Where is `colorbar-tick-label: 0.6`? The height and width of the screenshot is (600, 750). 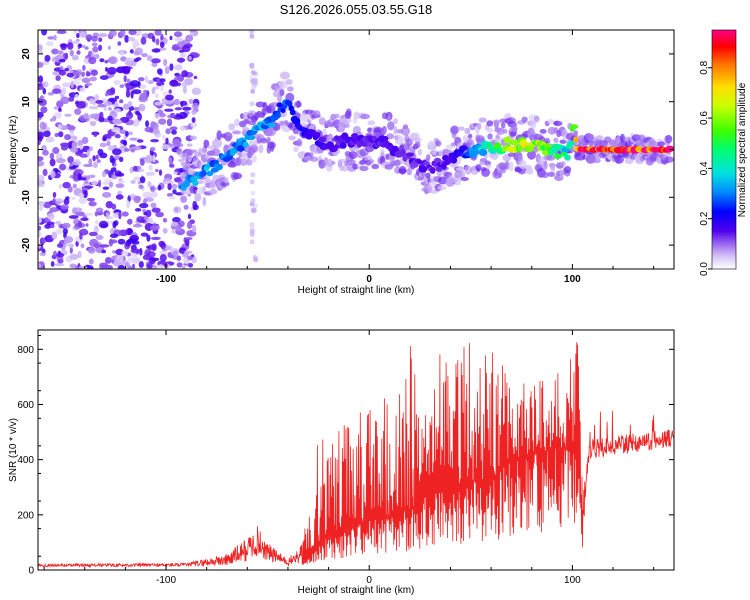
colorbar-tick-label: 0.6 is located at coordinates (704, 118).